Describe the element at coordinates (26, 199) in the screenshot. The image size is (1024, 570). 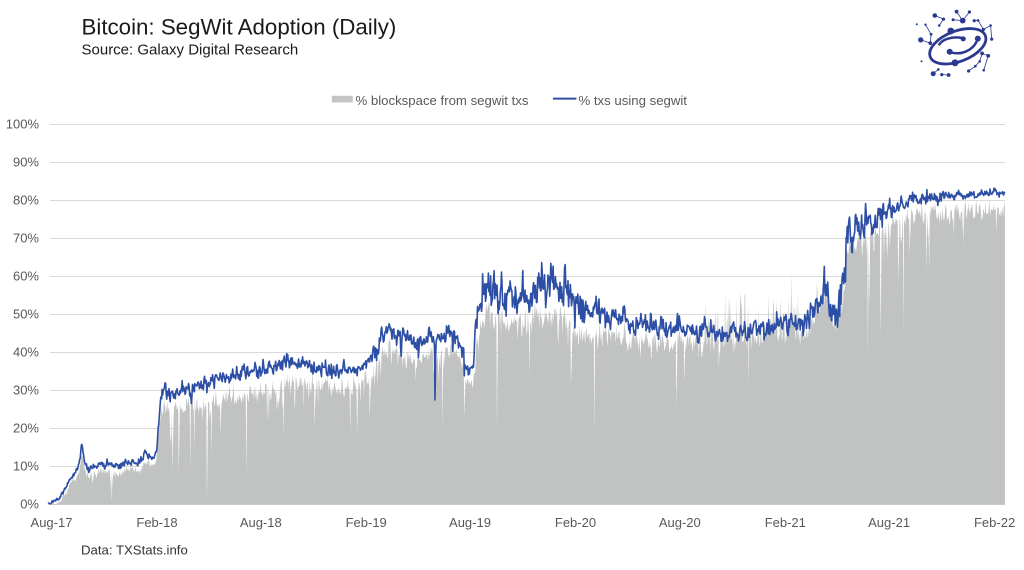
I see `svg-text: 80%` at that location.